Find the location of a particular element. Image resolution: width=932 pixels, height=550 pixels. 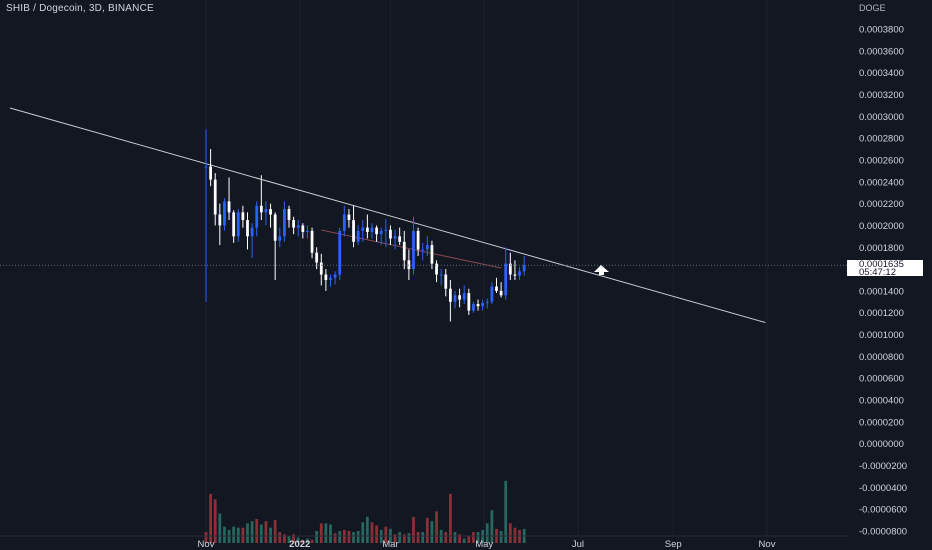

arrow-up-icon is located at coordinates (601, 270).